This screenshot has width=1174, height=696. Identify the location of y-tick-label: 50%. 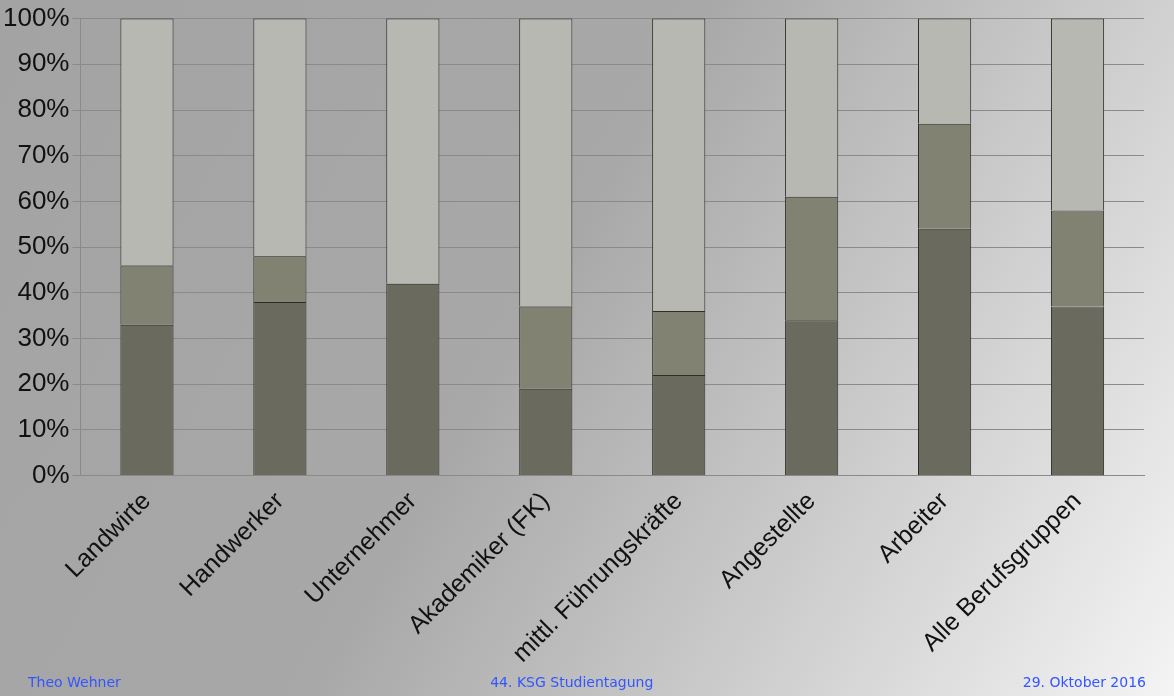
(43, 245).